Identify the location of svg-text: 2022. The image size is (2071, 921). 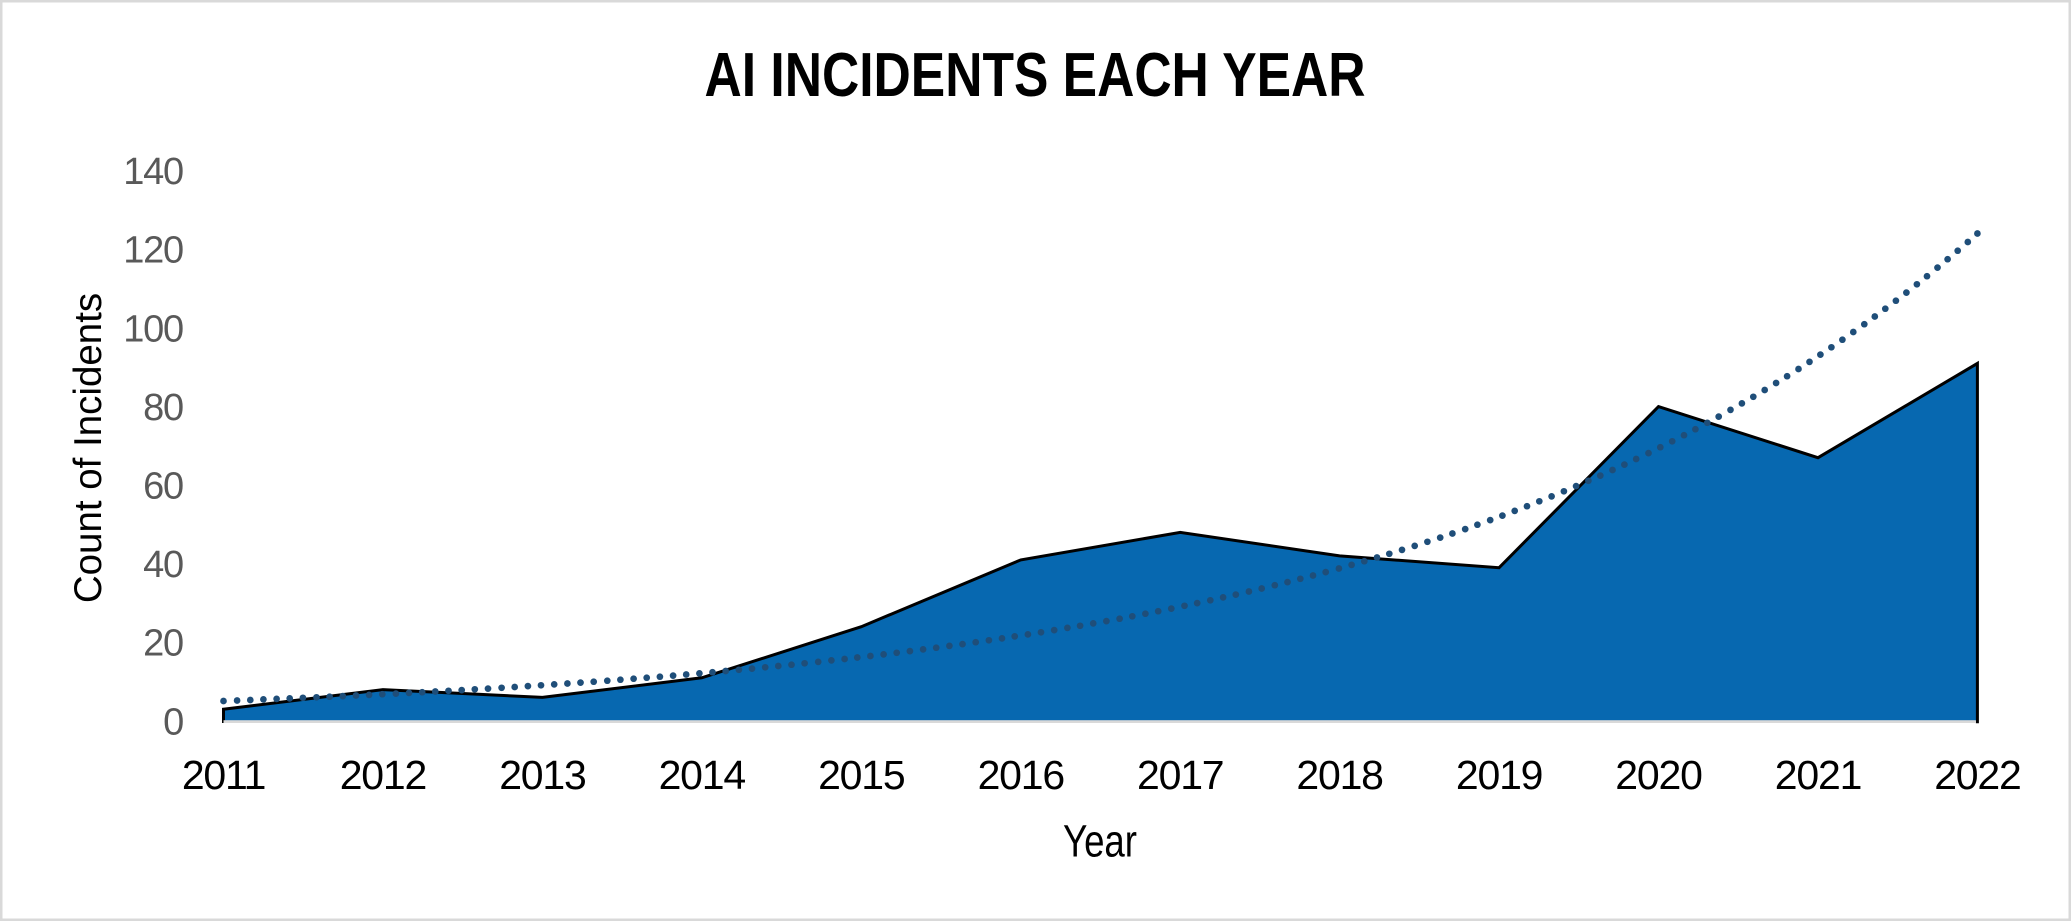
(1977, 775).